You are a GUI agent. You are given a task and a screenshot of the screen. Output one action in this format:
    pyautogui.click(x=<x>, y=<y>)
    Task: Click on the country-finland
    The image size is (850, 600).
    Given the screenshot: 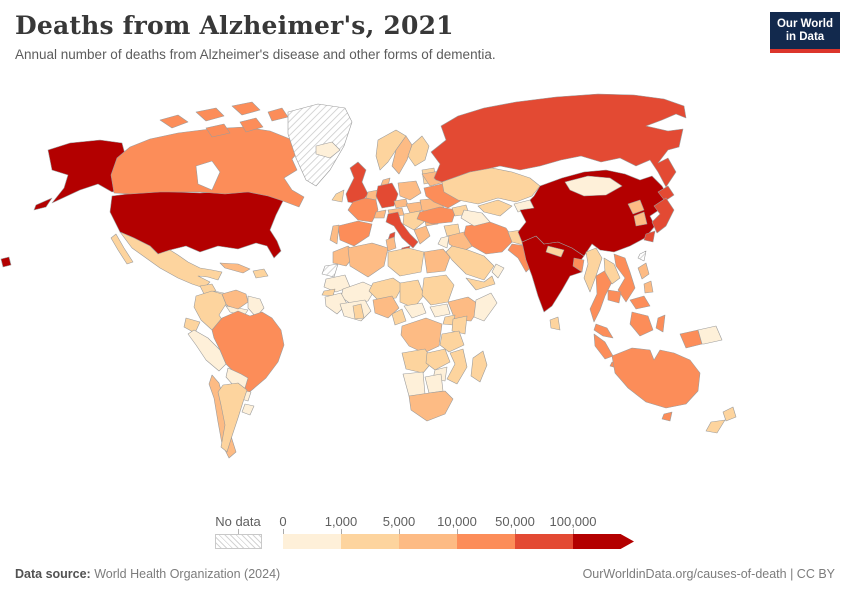 What is the action you would take?
    pyautogui.click(x=418, y=151)
    